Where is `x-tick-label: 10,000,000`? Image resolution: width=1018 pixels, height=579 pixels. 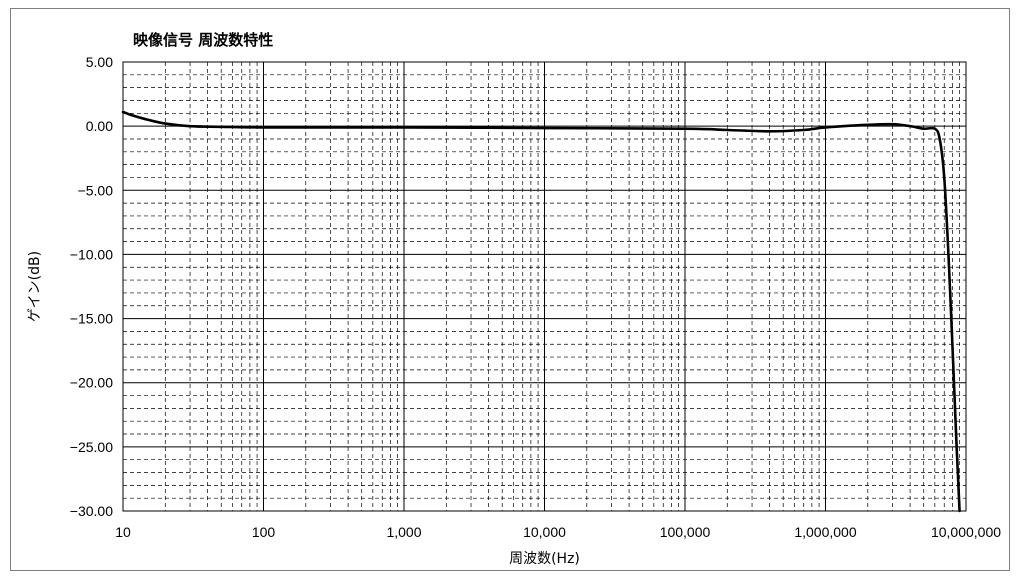
x-tick-label: 10,000,000 is located at coordinates (966, 532).